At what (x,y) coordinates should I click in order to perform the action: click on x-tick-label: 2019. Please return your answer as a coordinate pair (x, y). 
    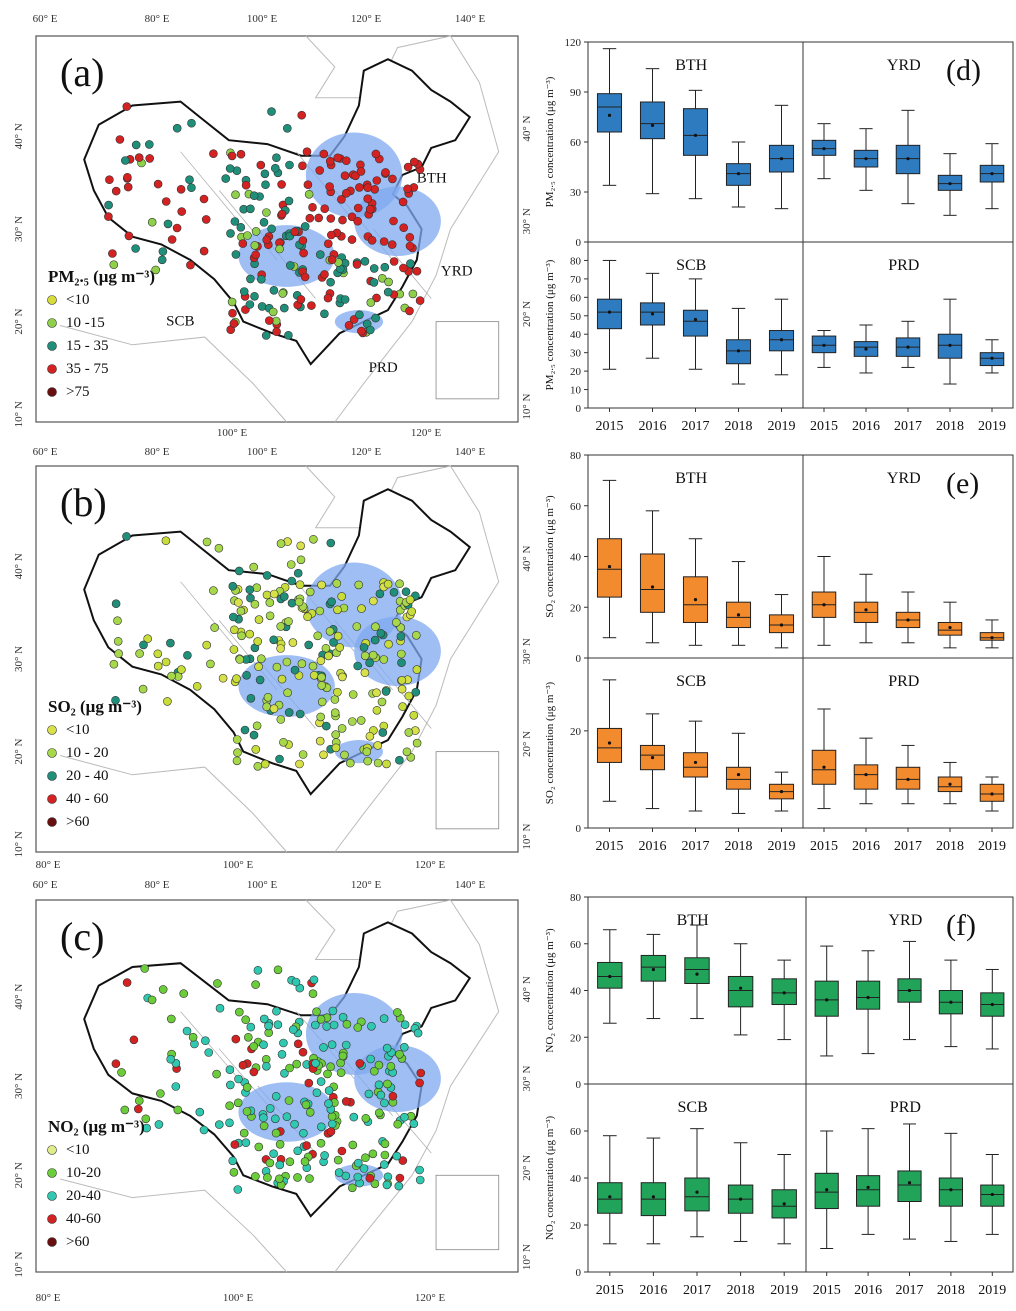
    Looking at the image, I should click on (782, 846).